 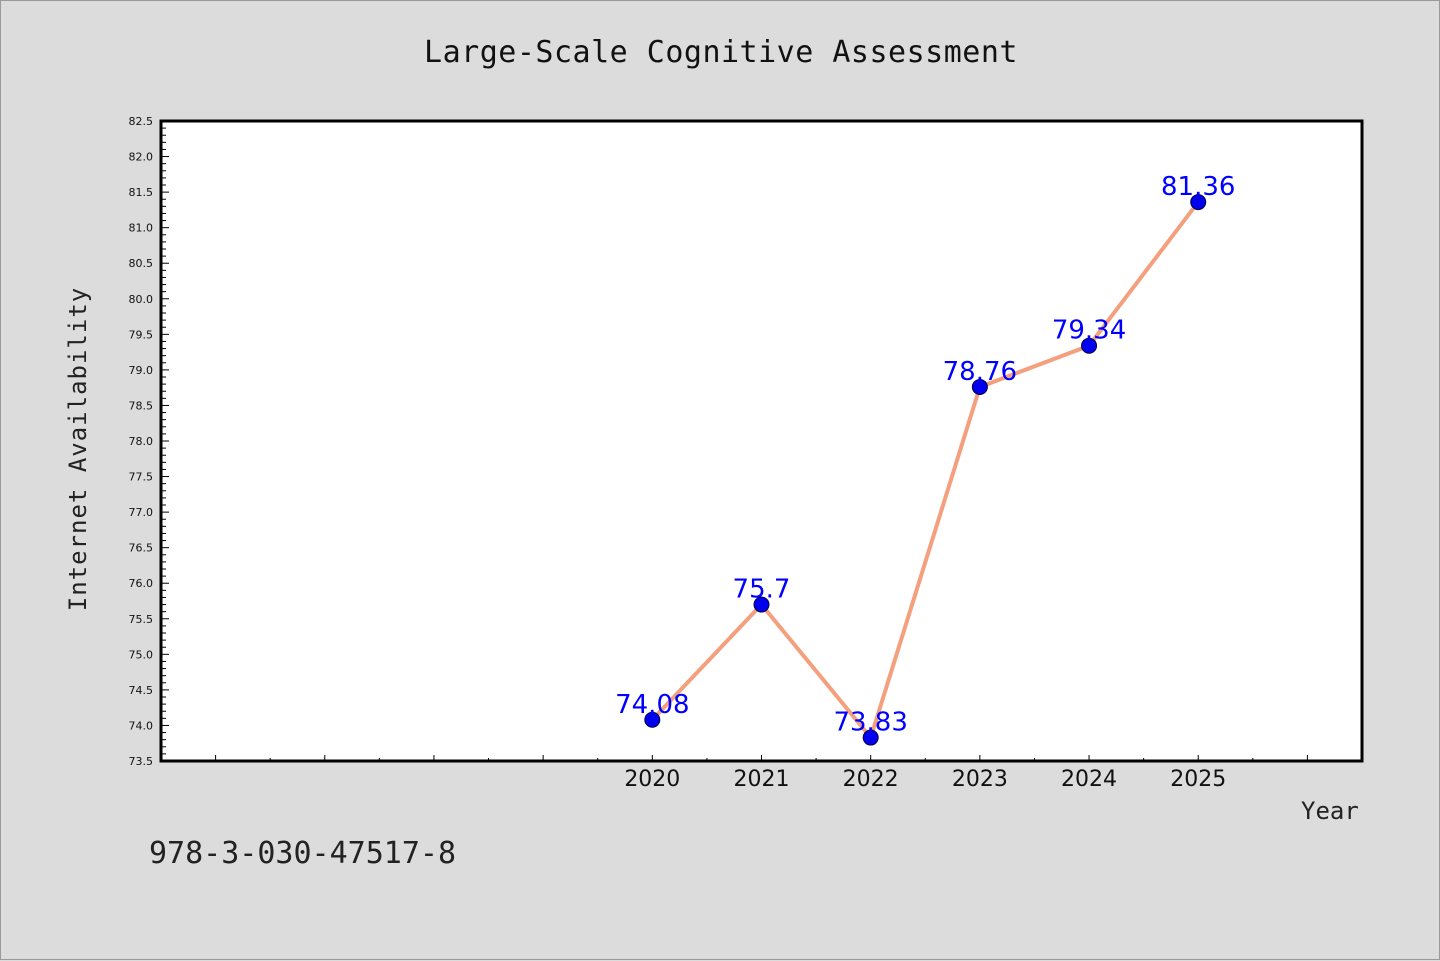 I want to click on x-tick-label: 2024, so click(x=1089, y=779).